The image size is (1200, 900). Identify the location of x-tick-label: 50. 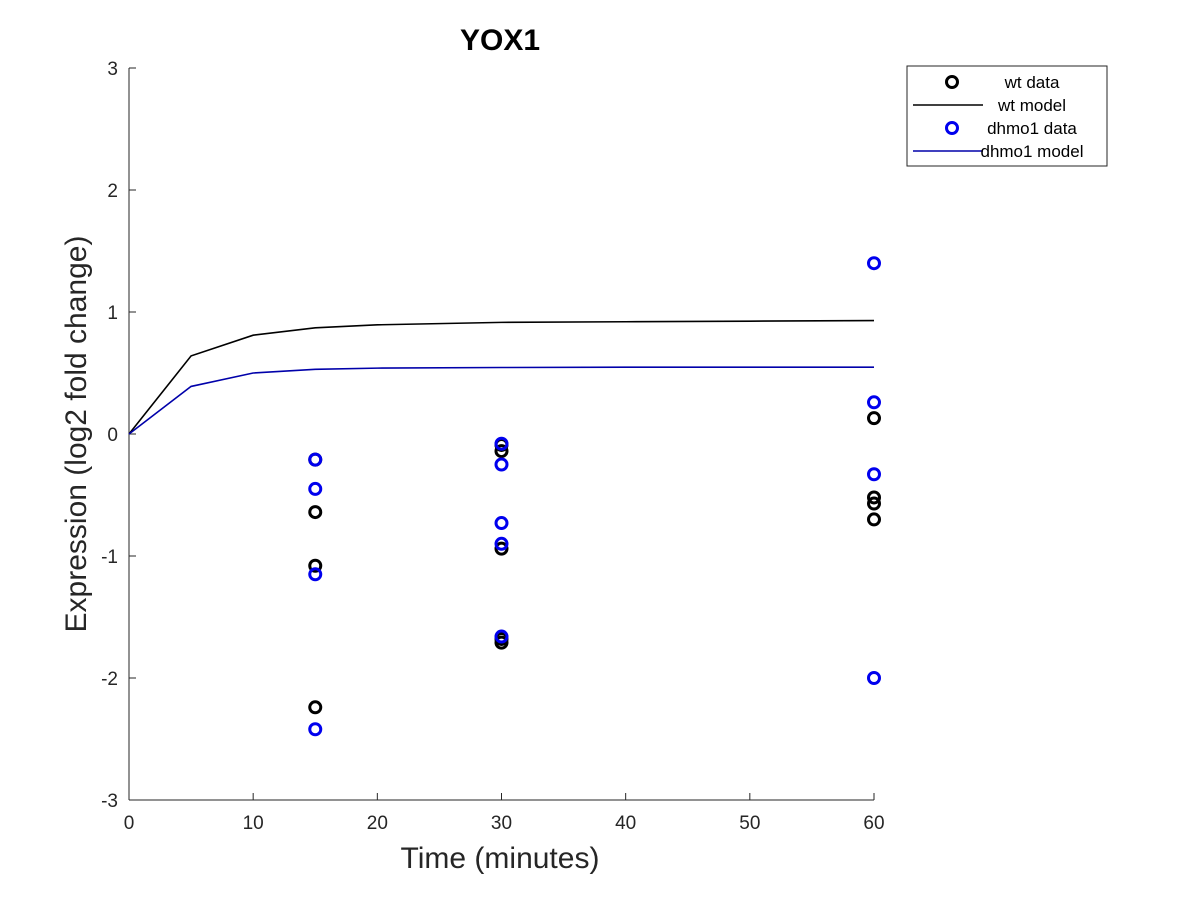
(749, 823).